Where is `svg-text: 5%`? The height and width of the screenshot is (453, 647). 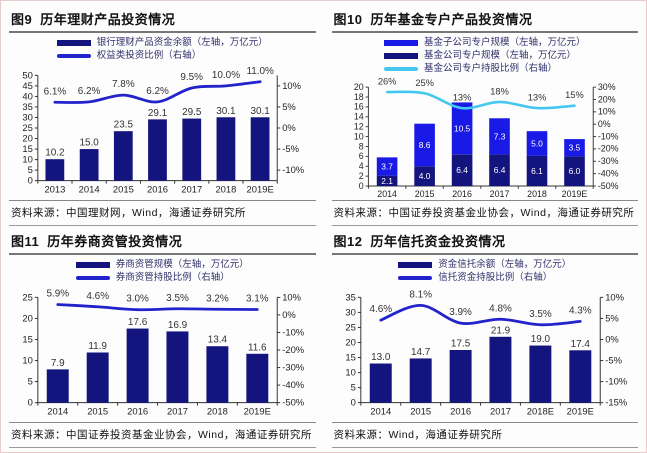
svg-text: 5% is located at coordinates (612, 317).